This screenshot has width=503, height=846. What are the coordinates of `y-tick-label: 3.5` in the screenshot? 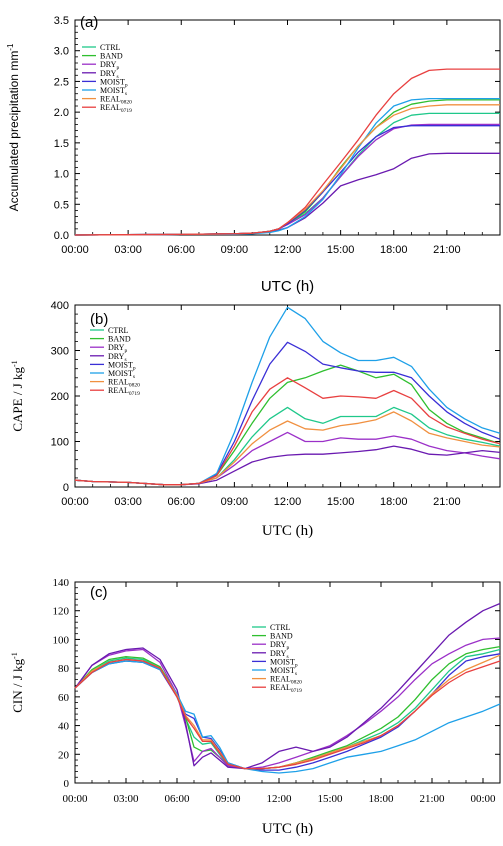 It's located at (61, 21).